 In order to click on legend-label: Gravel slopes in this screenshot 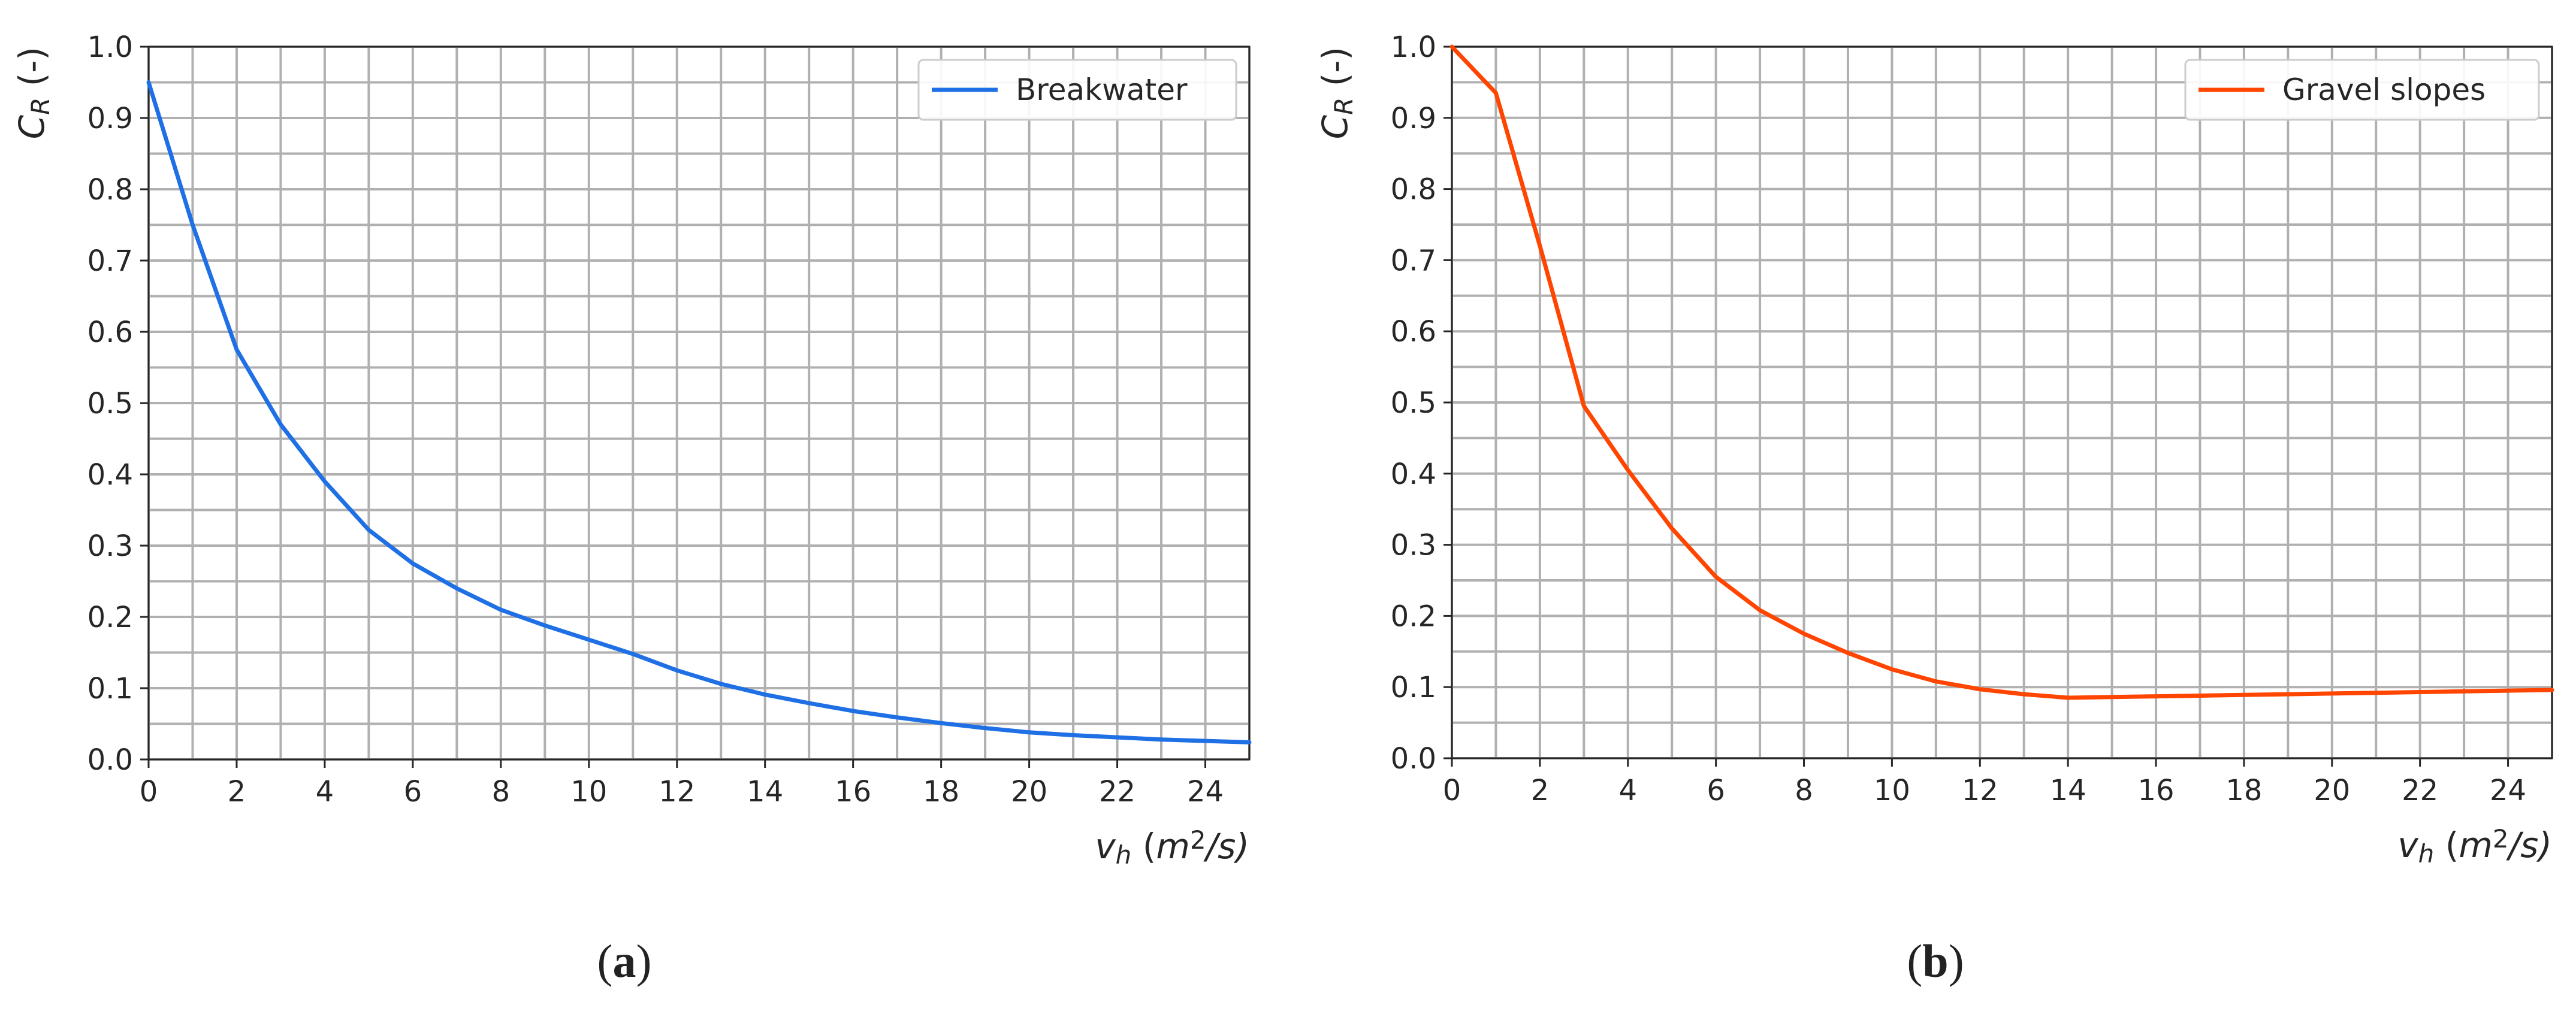, I will do `click(2384, 90)`.